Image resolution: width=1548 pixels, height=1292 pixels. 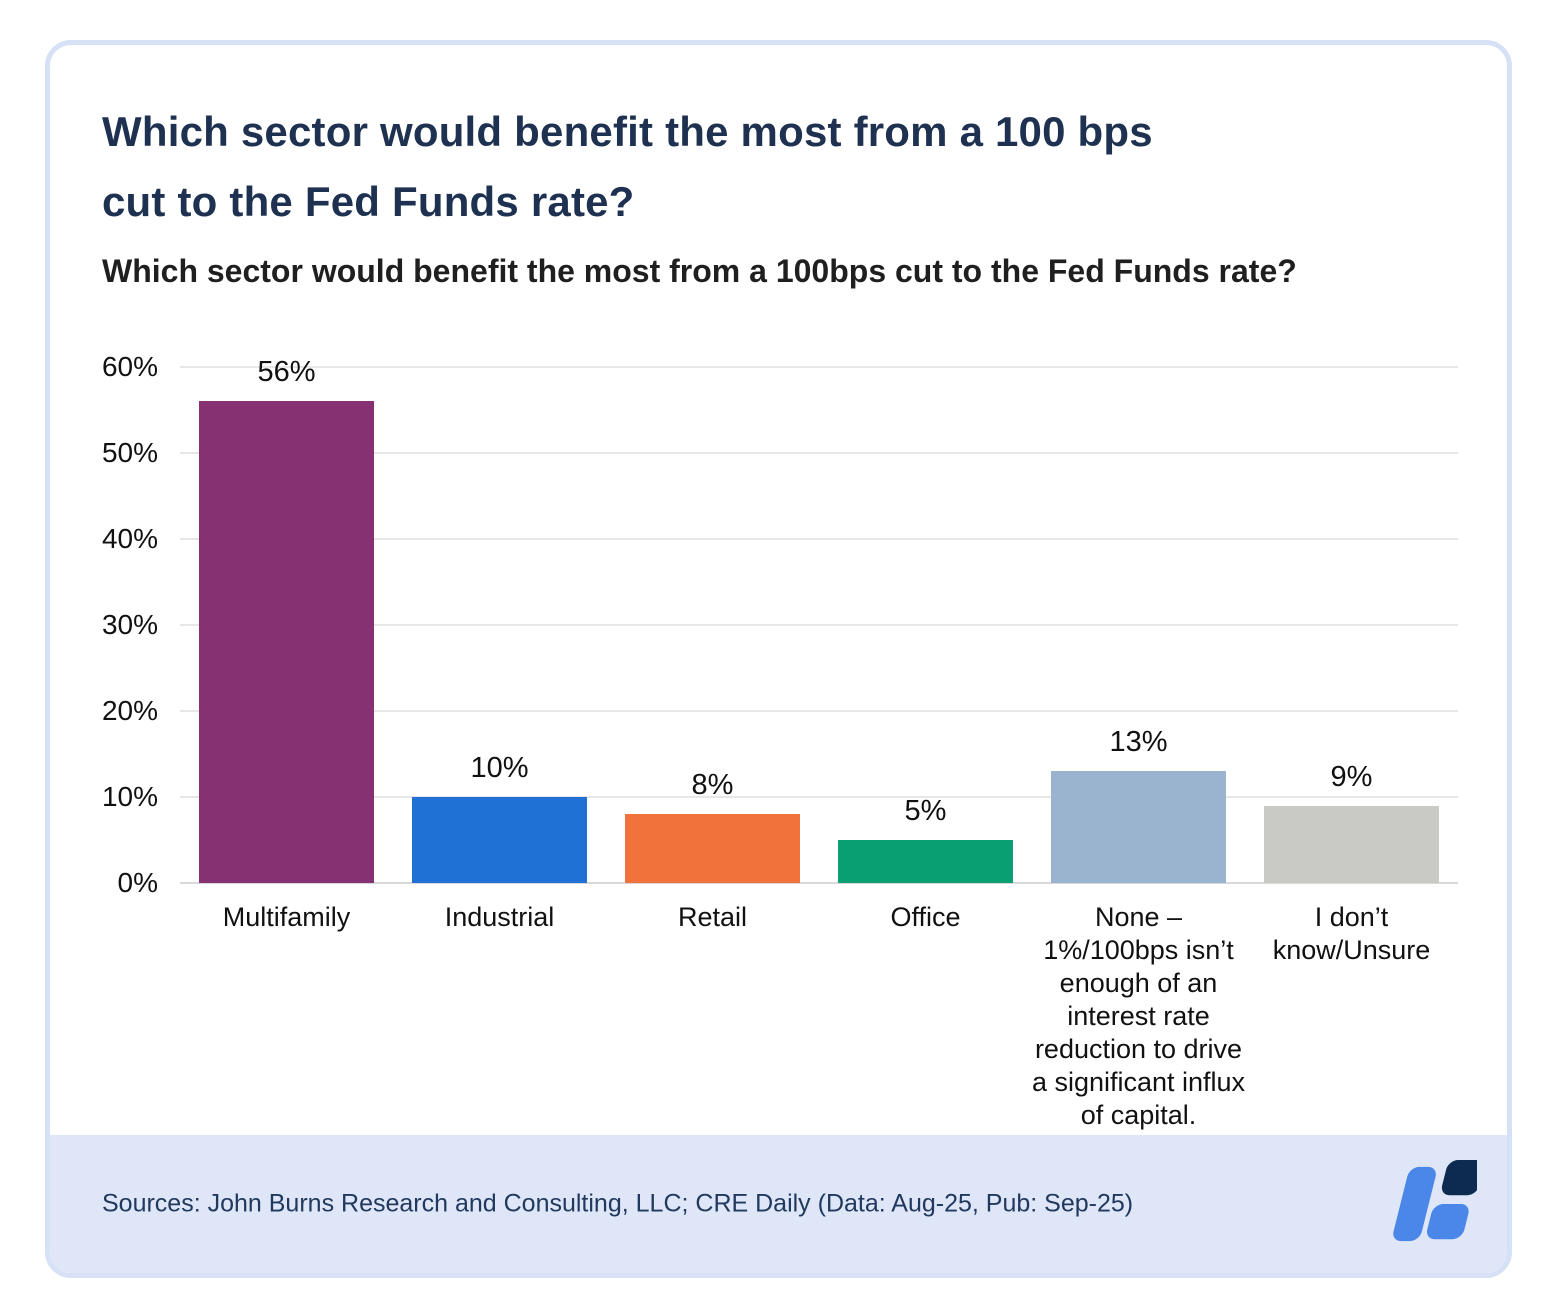 I want to click on y-axis-tick-label: 60%, so click(x=129, y=366).